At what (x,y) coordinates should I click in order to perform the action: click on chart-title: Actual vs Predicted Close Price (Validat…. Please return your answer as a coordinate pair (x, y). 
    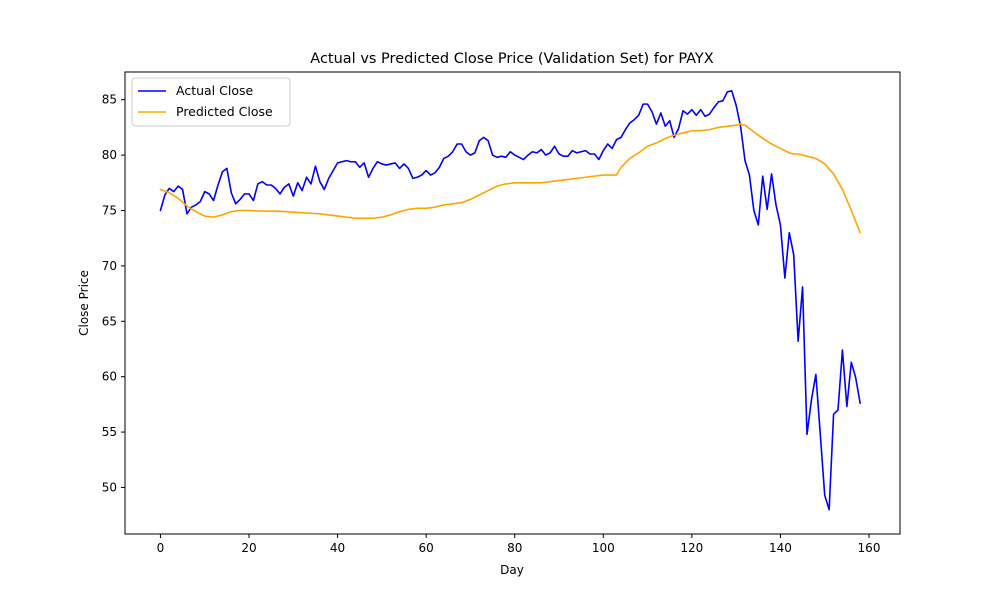
    Looking at the image, I should click on (512, 59).